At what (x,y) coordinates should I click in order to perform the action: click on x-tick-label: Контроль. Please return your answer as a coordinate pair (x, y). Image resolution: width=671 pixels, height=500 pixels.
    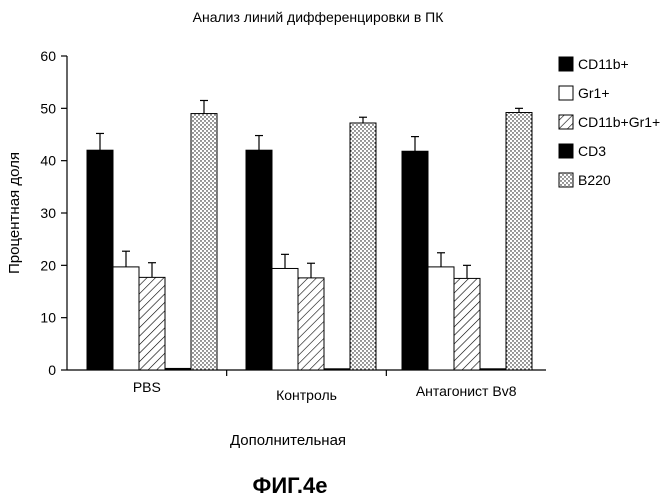
    Looking at the image, I should click on (306, 395).